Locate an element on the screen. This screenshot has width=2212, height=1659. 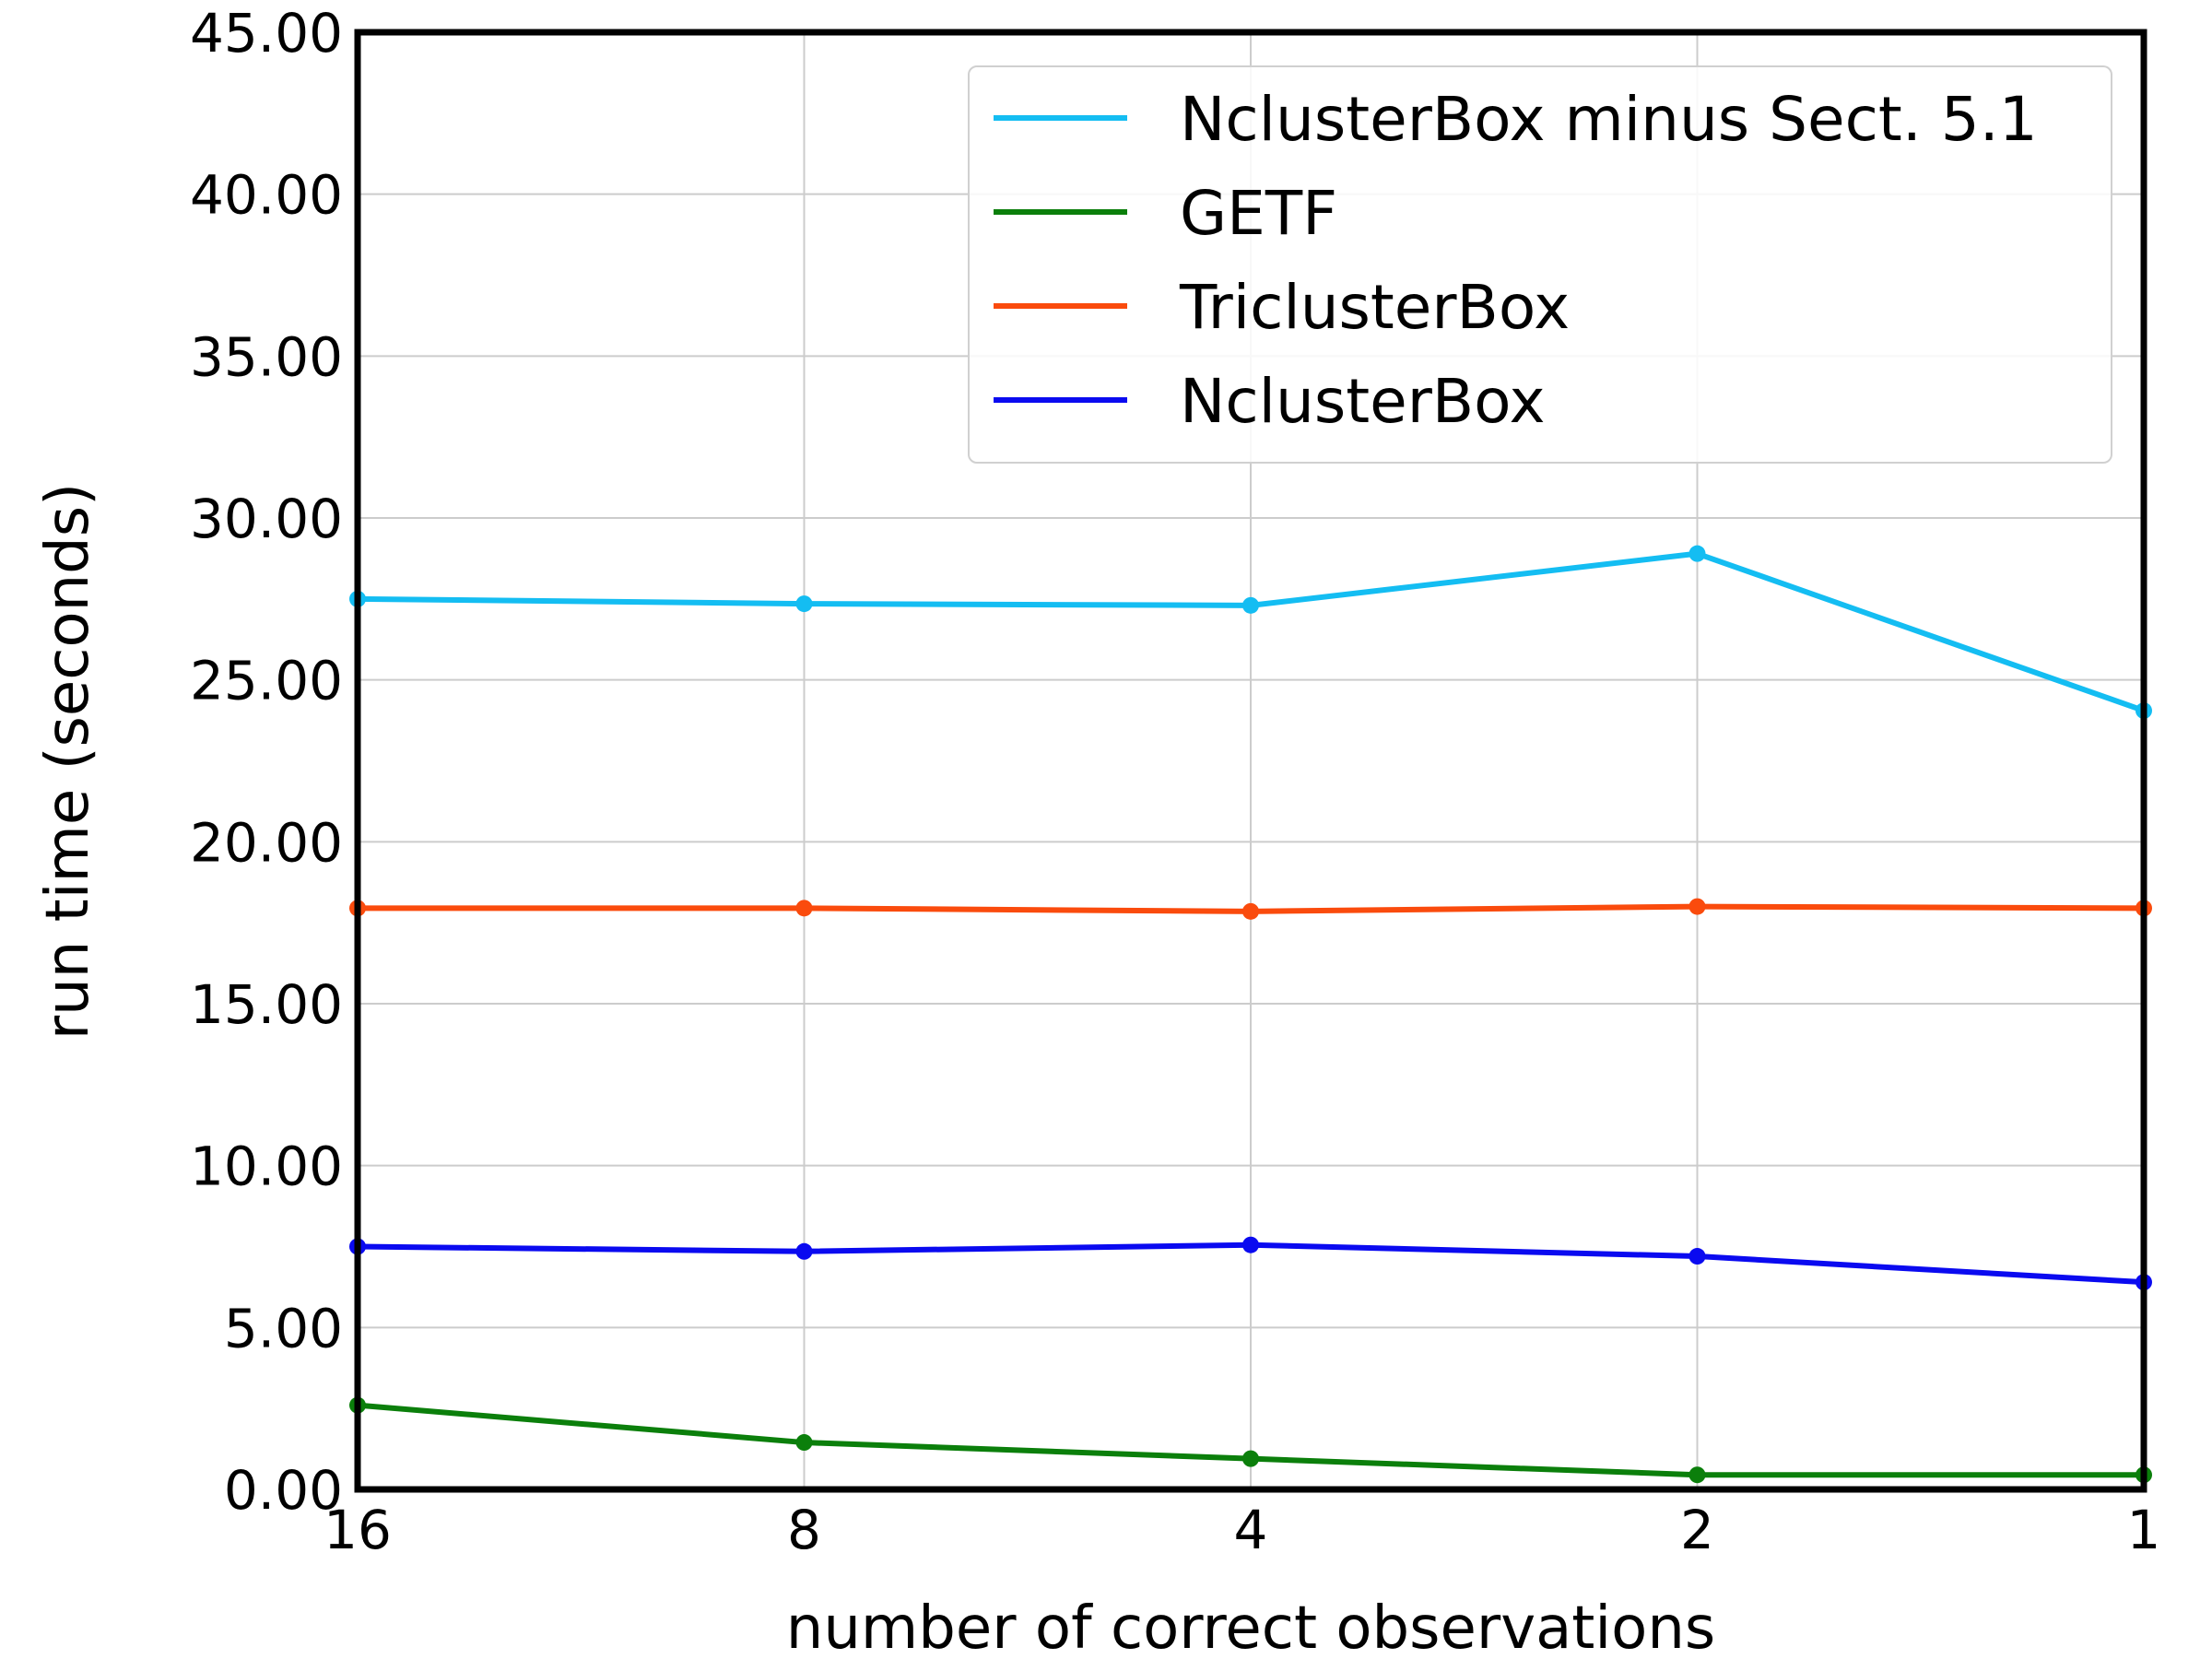
y-tick-label: 0.00 is located at coordinates (283, 1490).